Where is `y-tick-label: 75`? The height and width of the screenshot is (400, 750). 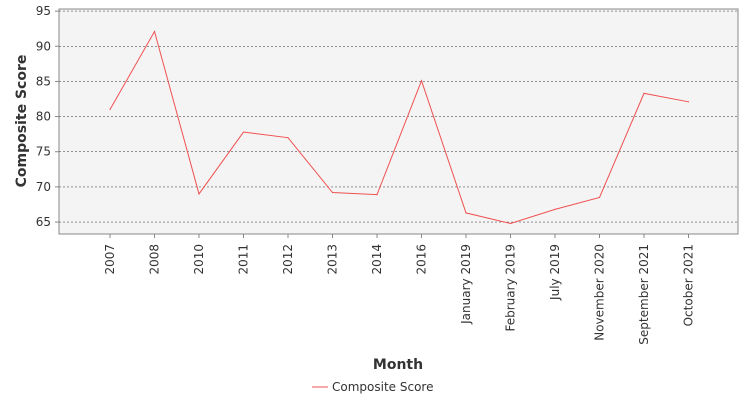
y-tick-label: 75 is located at coordinates (43, 152).